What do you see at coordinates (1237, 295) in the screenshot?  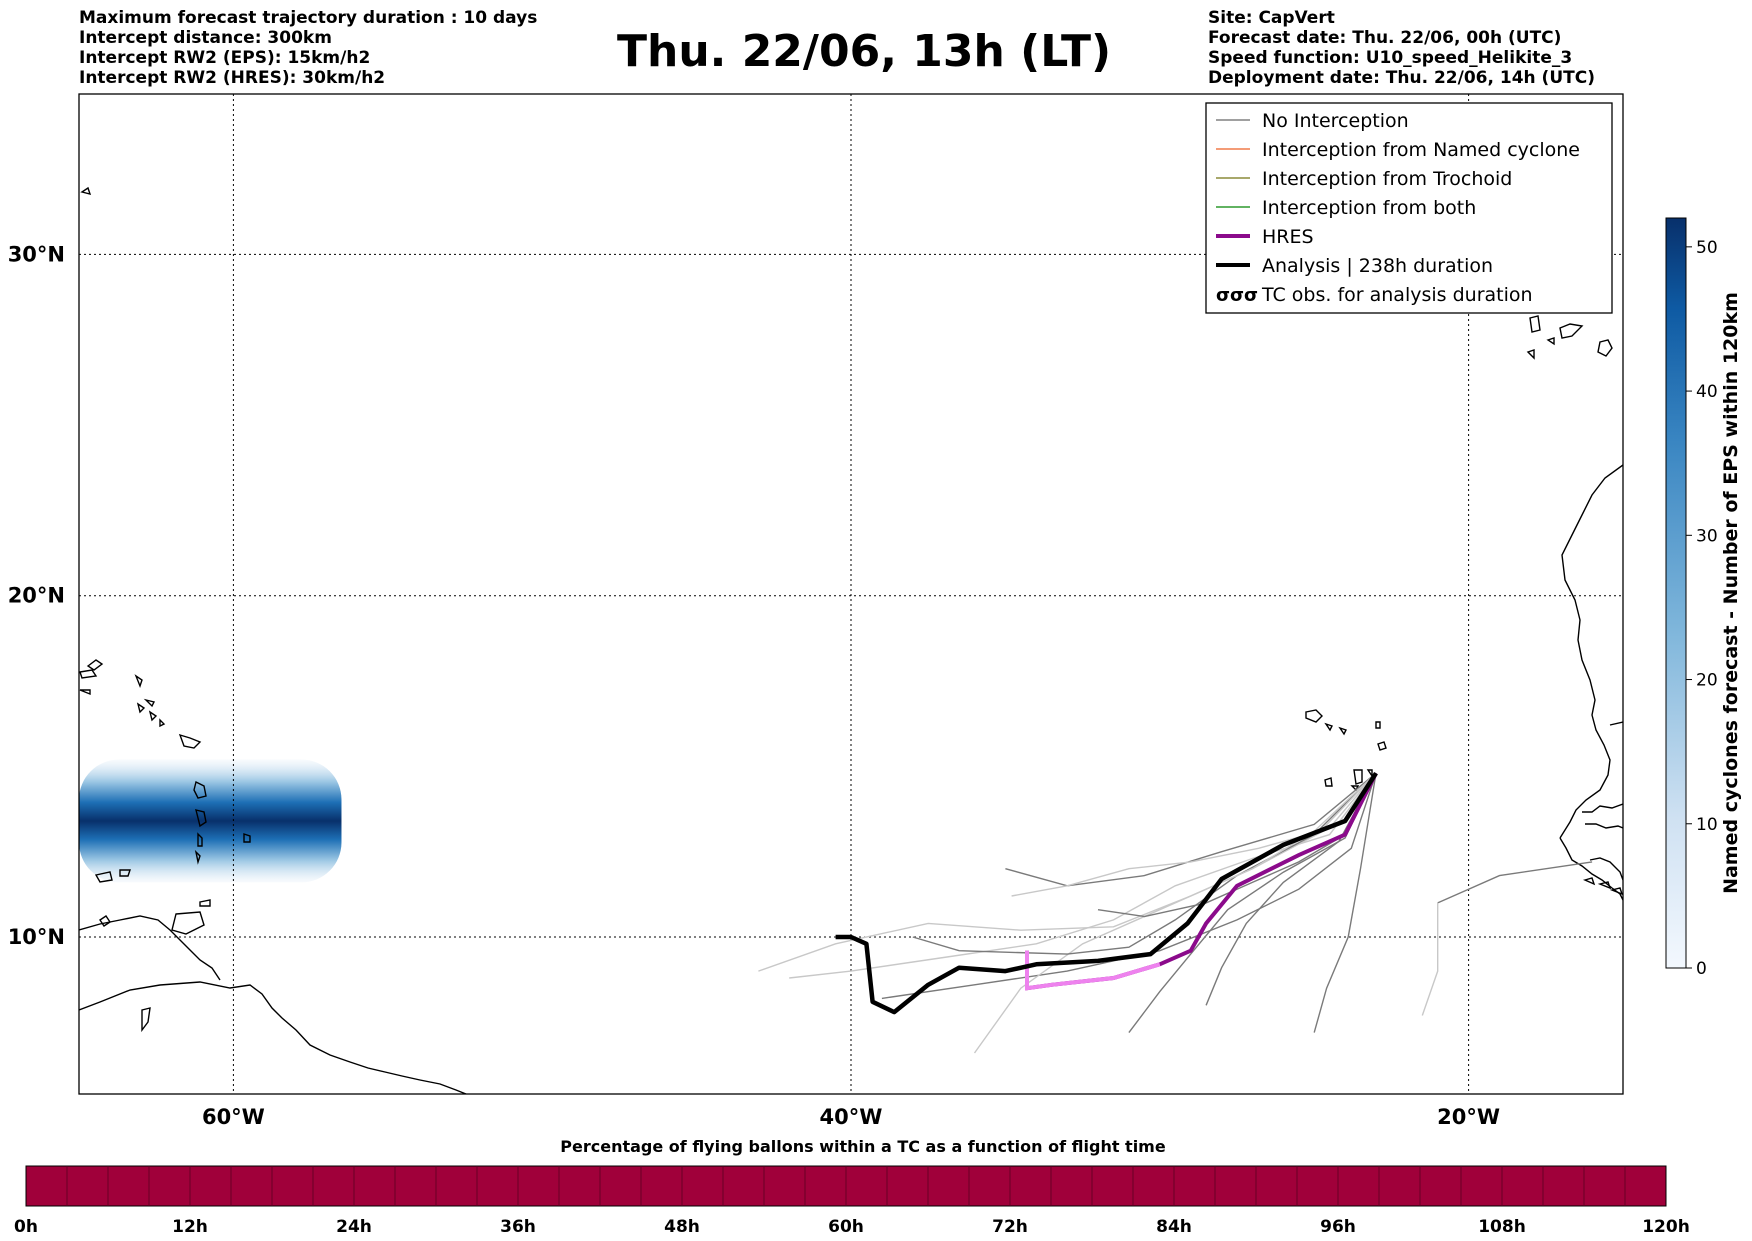 I see `tc-symbol-icon: σσσ` at bounding box center [1237, 295].